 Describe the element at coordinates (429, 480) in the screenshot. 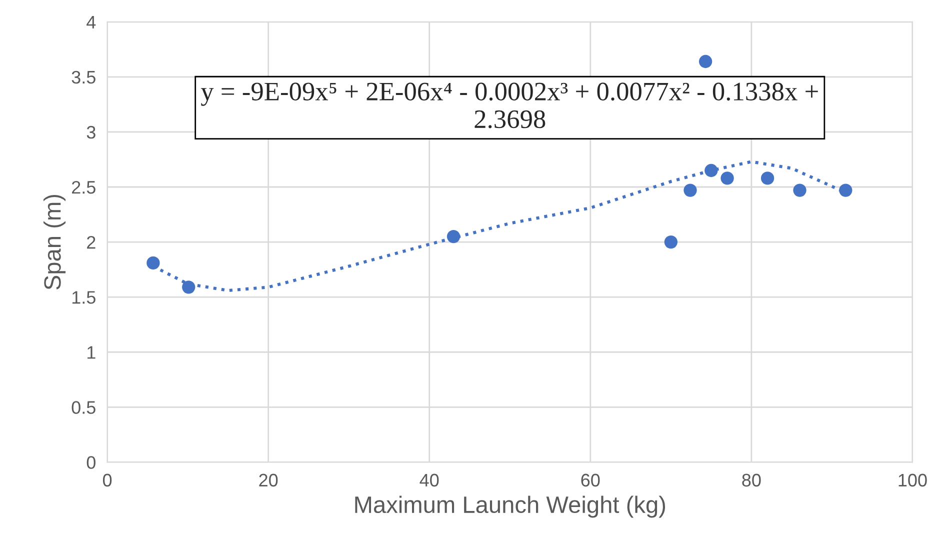

I see `x-tick-label: 40` at that location.